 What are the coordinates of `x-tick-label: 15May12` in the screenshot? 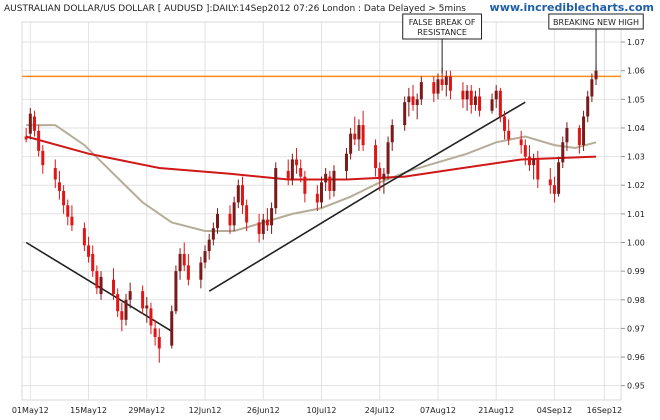 It's located at (88, 410).